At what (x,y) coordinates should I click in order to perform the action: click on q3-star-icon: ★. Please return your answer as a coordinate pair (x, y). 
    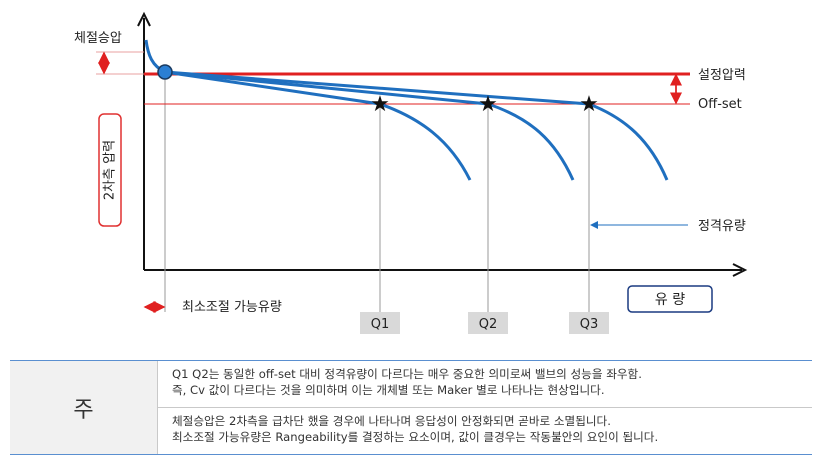
    Looking at the image, I should click on (589, 104).